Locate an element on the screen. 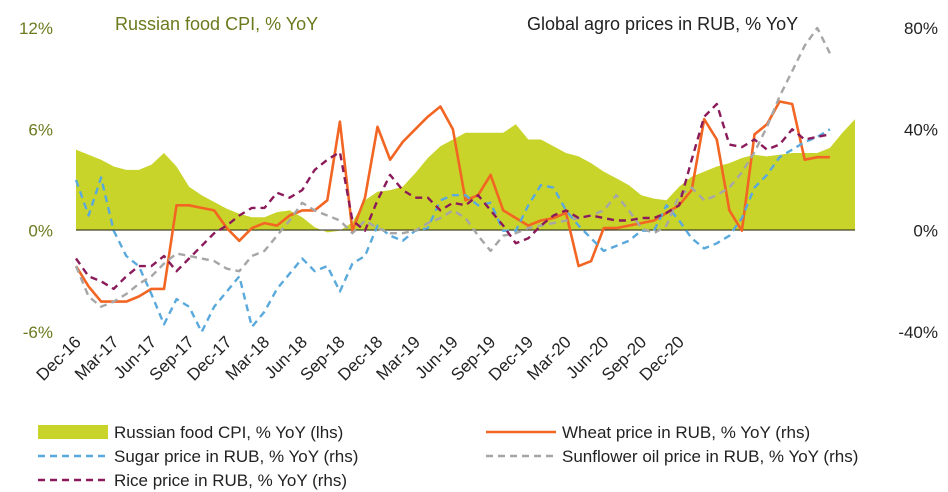 Image resolution: width=948 pixels, height=492 pixels. legend-item-sugar-price-in-rub-yoy-rhs: Sugar price in RUB, % YoY (rhs) is located at coordinates (198, 456).